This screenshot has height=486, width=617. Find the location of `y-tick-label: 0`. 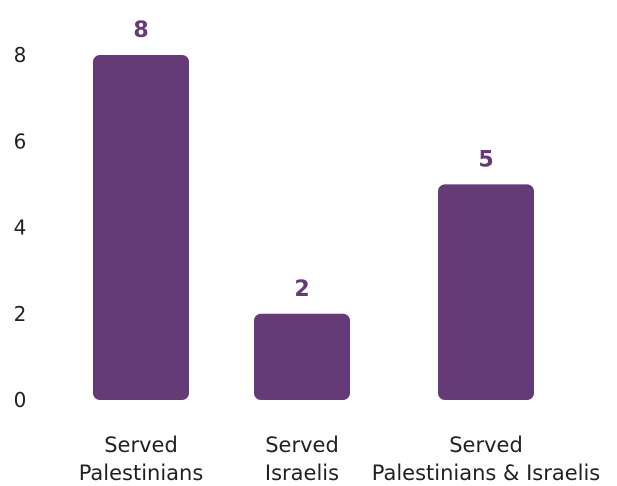

y-tick-label: 0 is located at coordinates (20, 400).